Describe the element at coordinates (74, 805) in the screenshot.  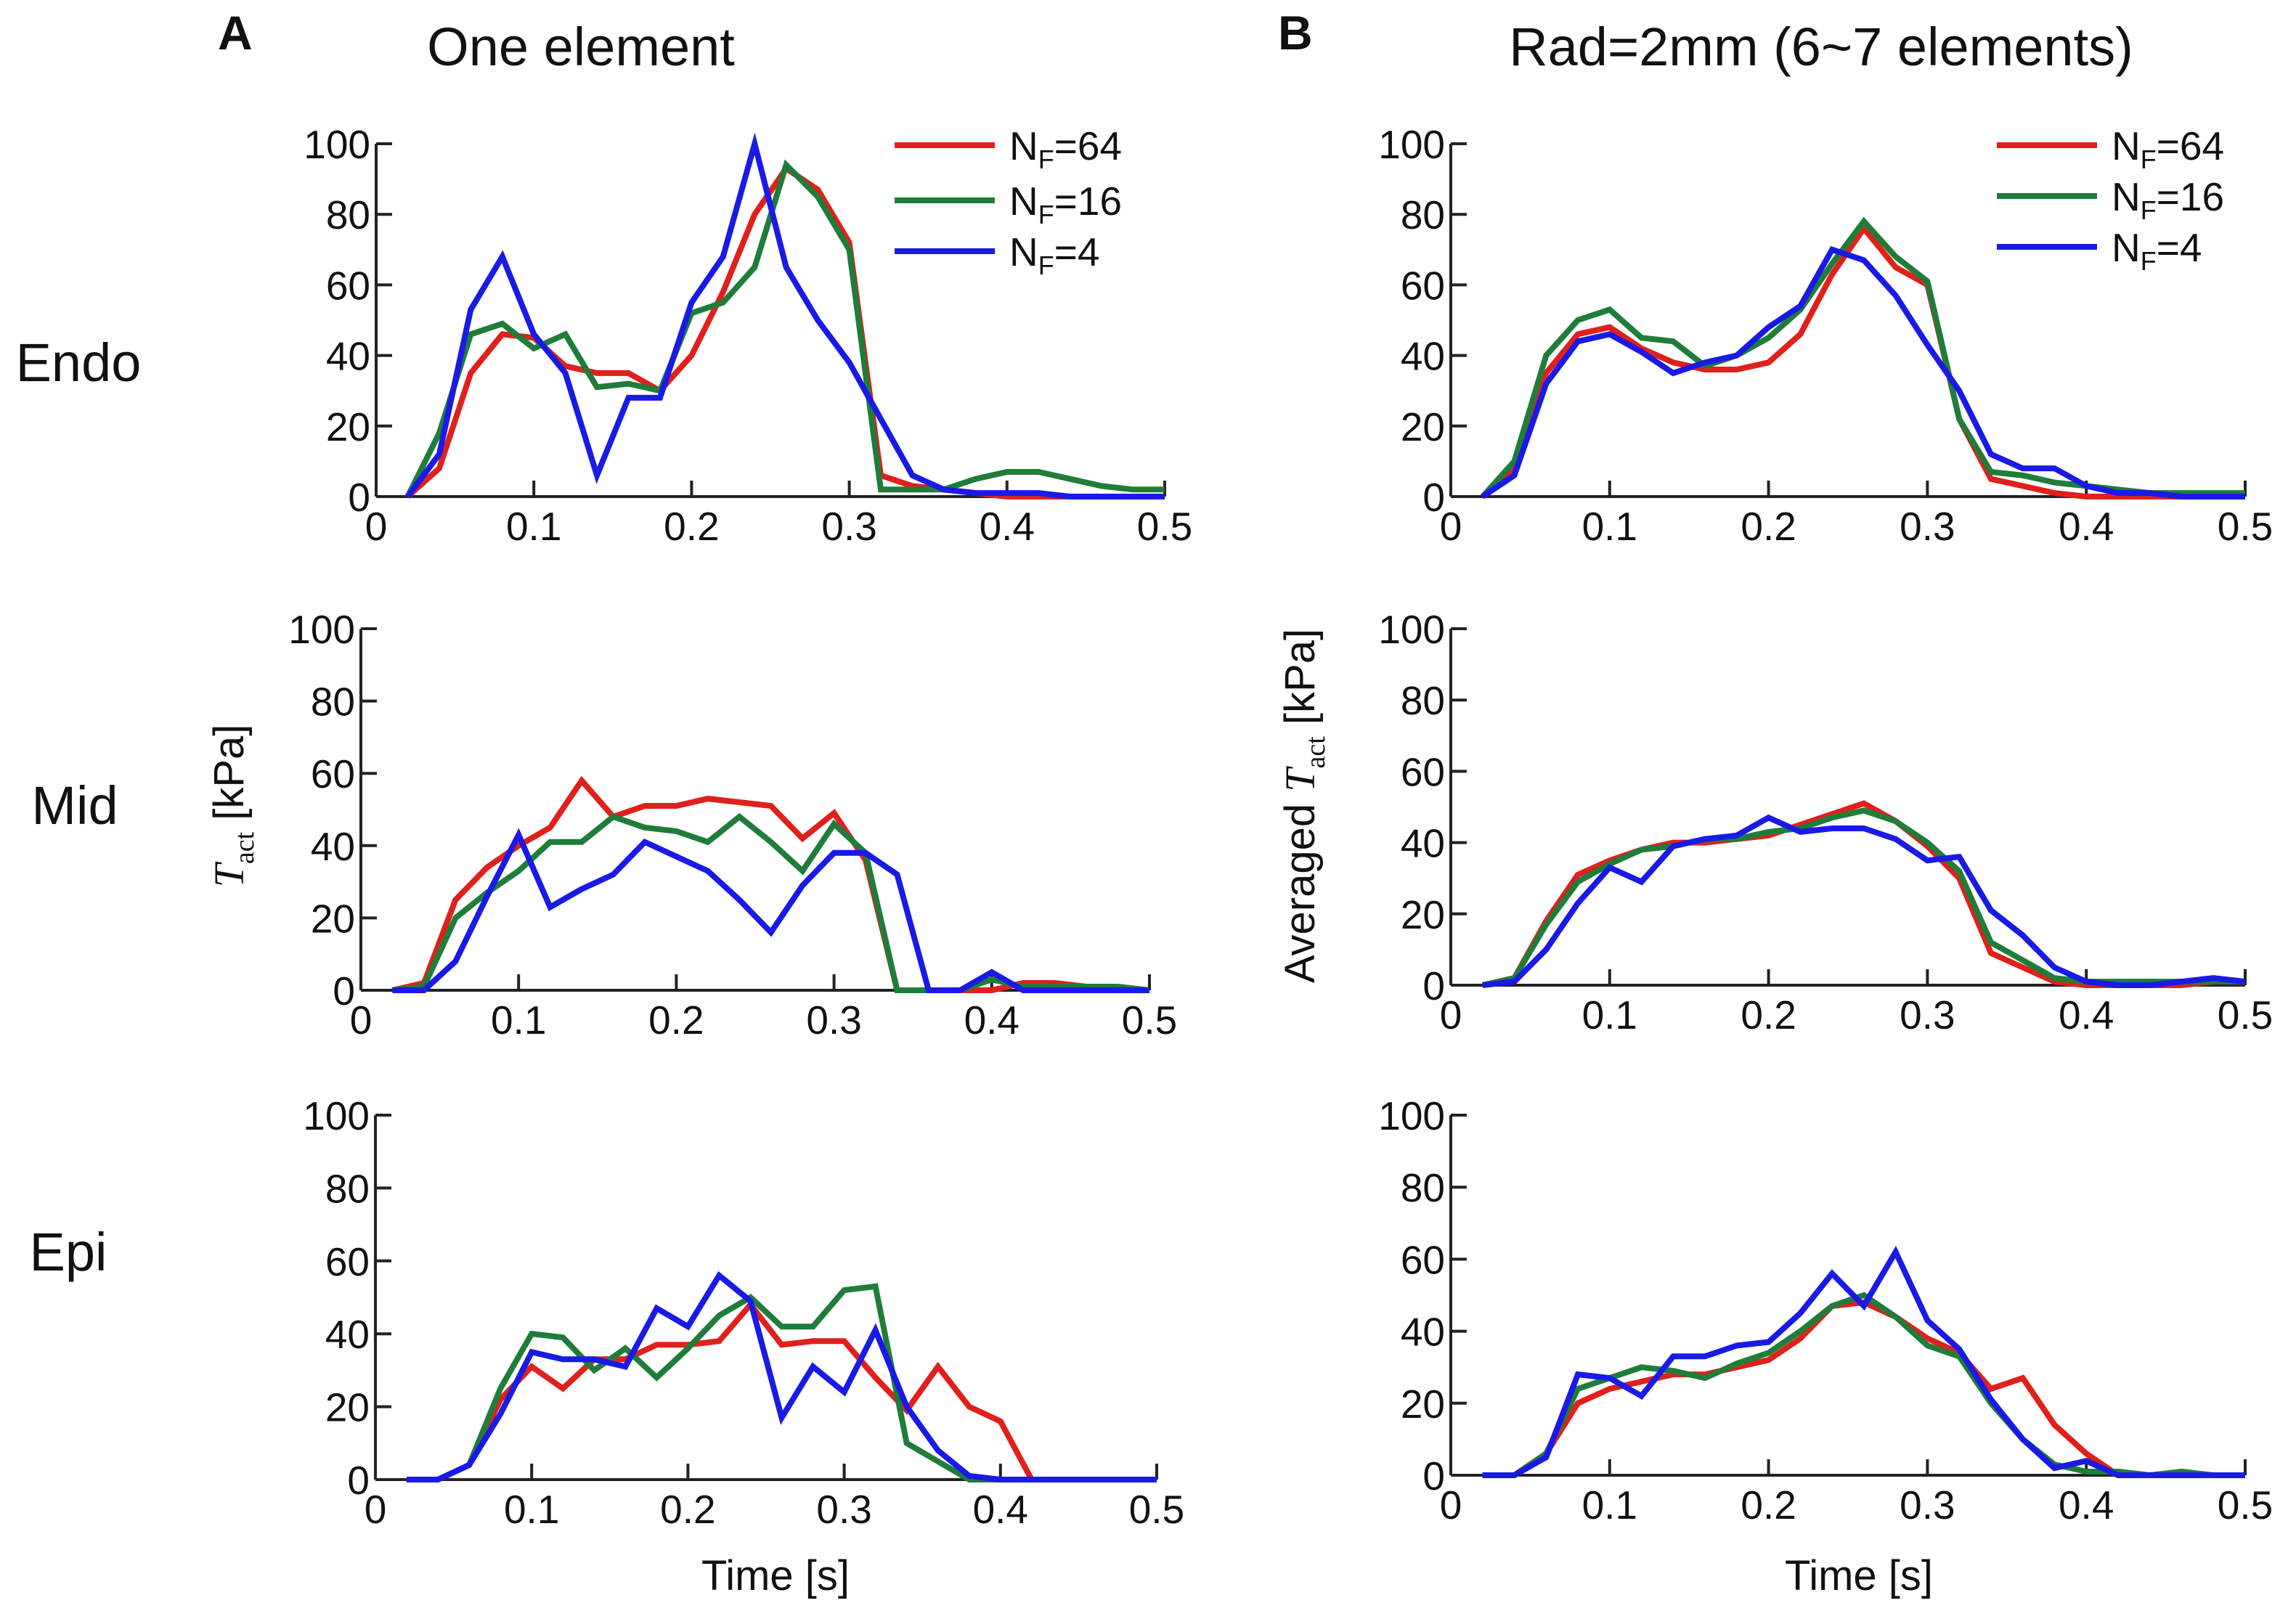
I see `row-label-mid: Mid` at that location.